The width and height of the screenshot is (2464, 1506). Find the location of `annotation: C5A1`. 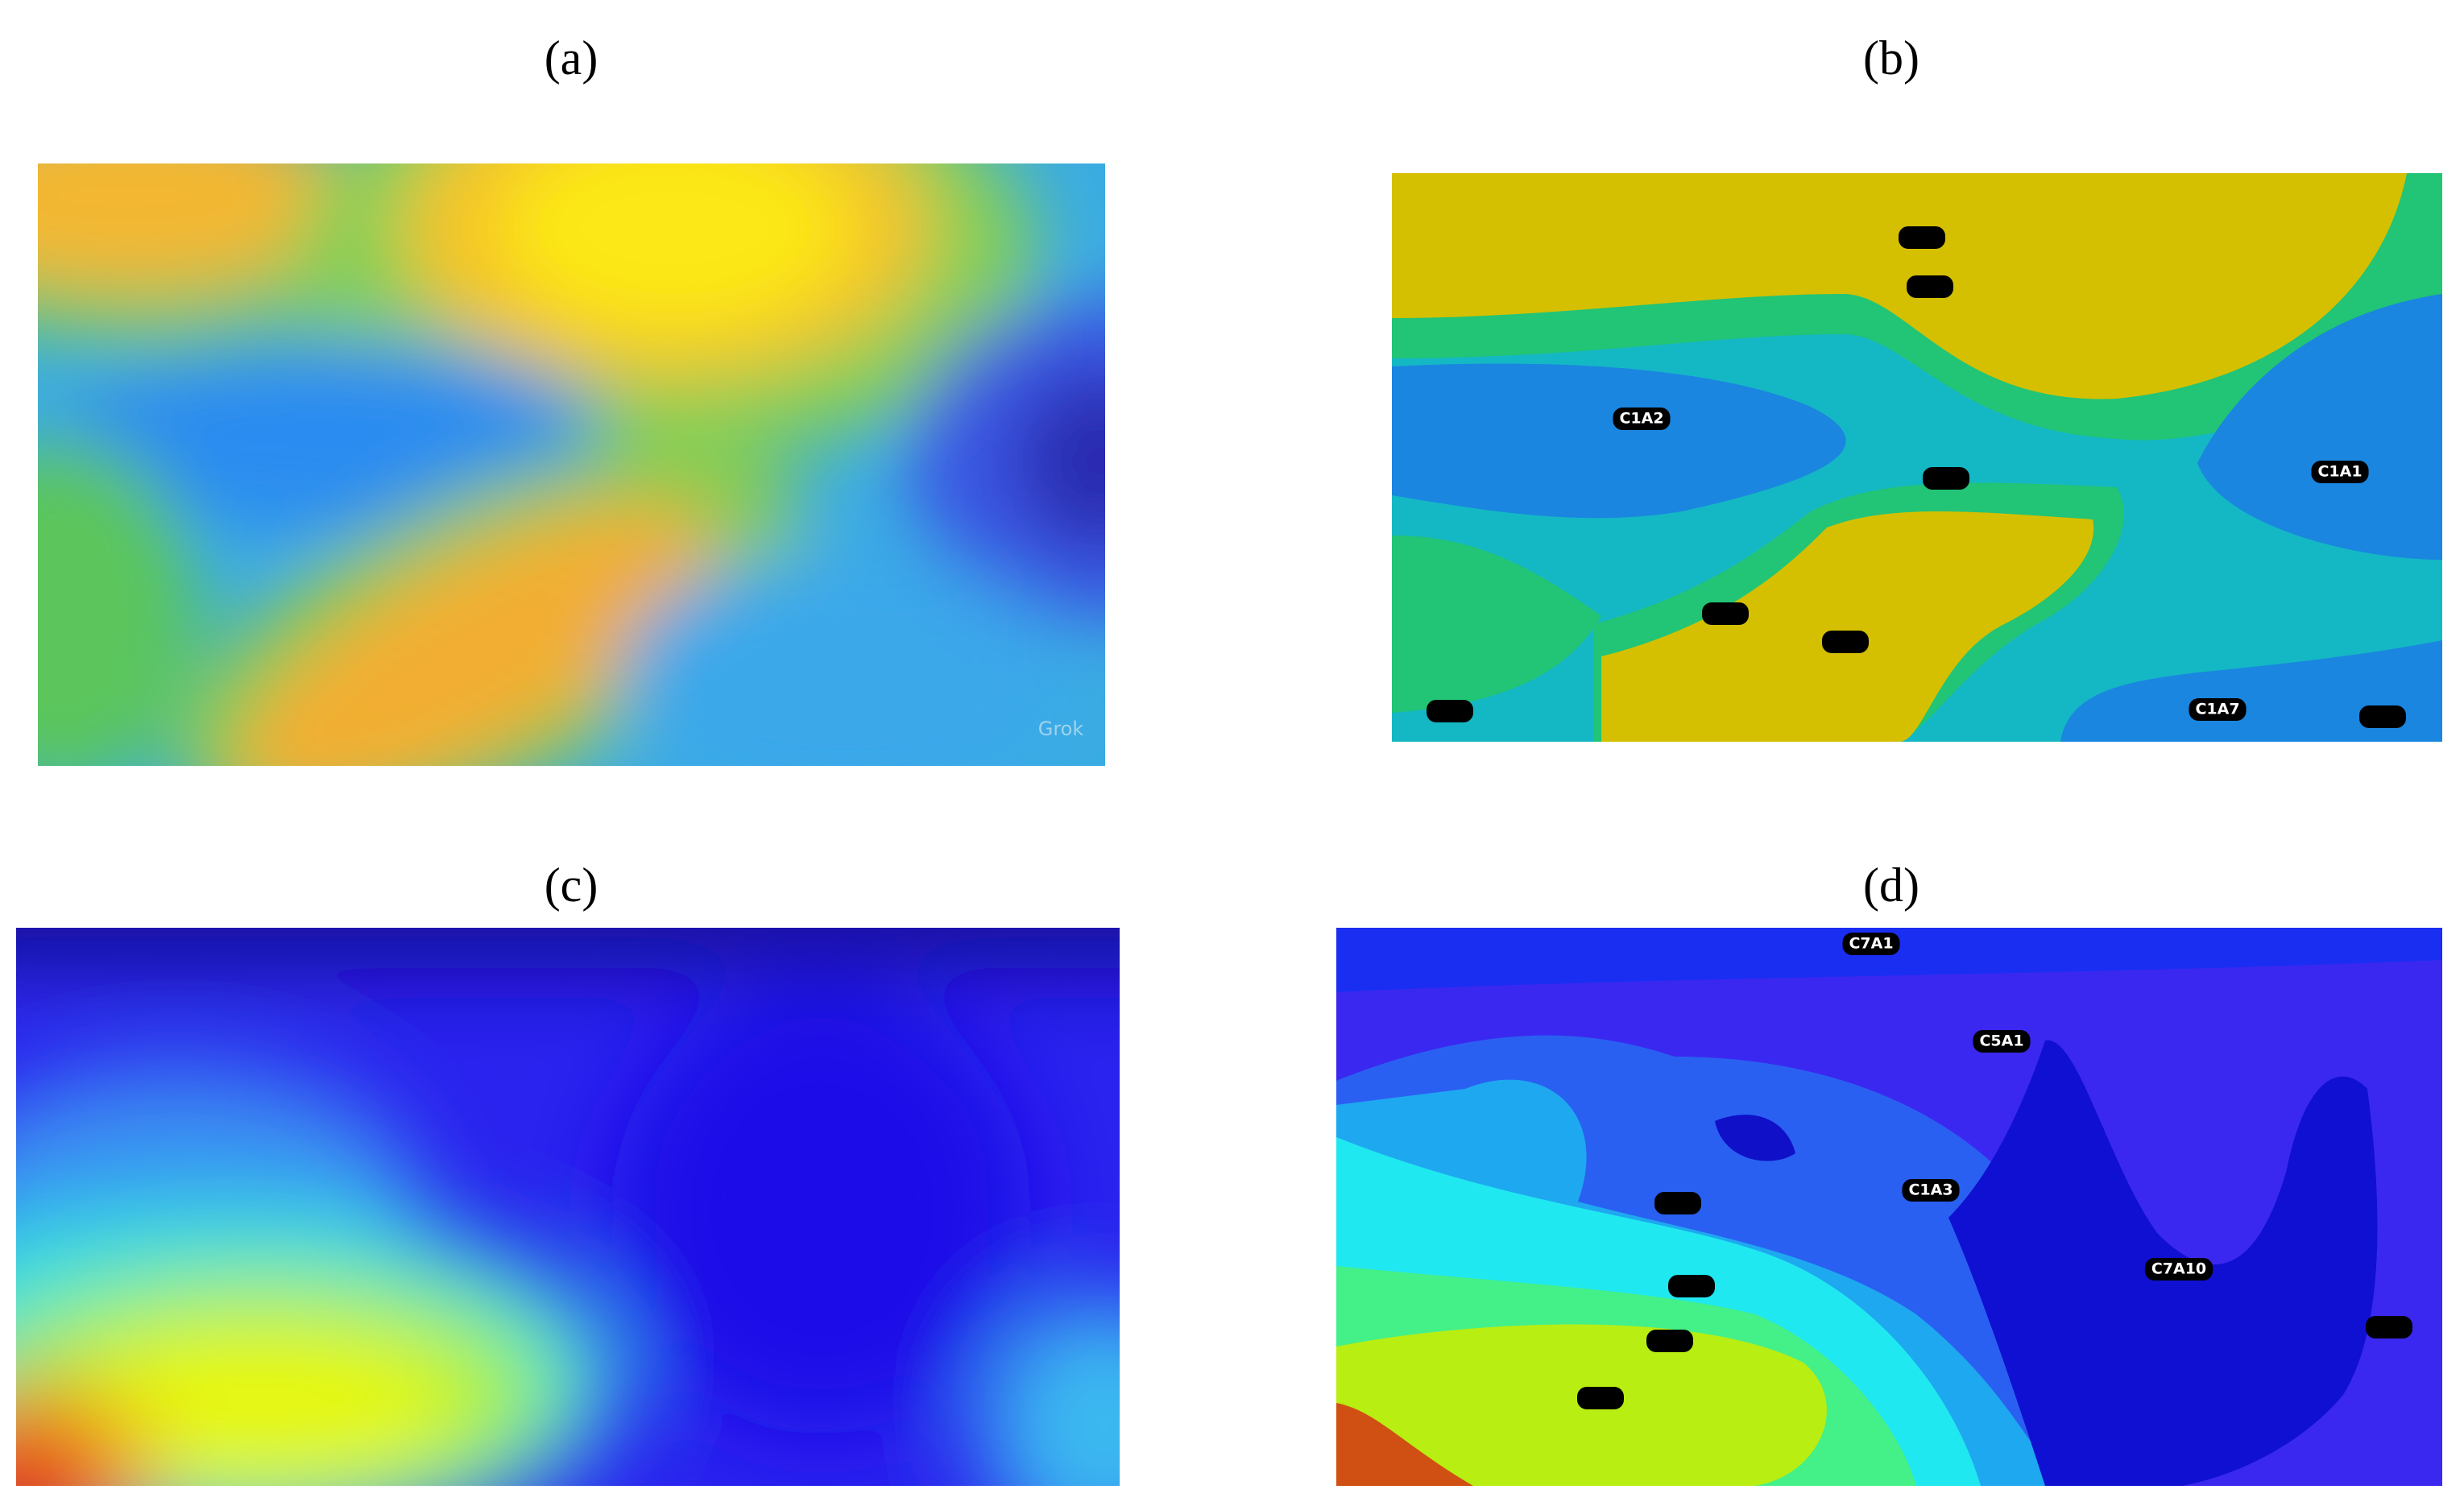

annotation: C5A1 is located at coordinates (2001, 1041).